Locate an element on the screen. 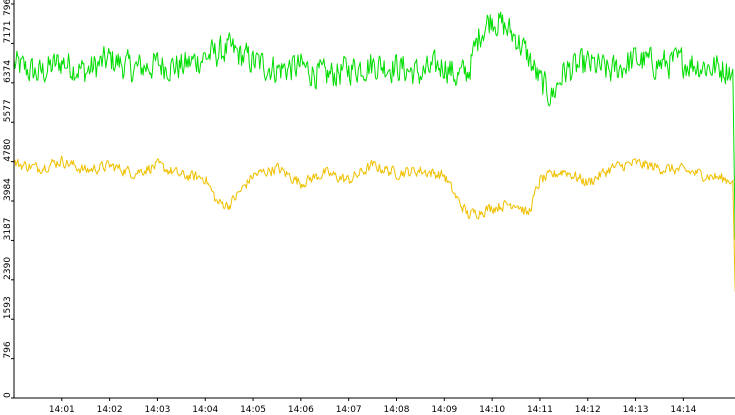 This screenshot has width=735, height=415. x-tick-label: 14:06 is located at coordinates (301, 410).